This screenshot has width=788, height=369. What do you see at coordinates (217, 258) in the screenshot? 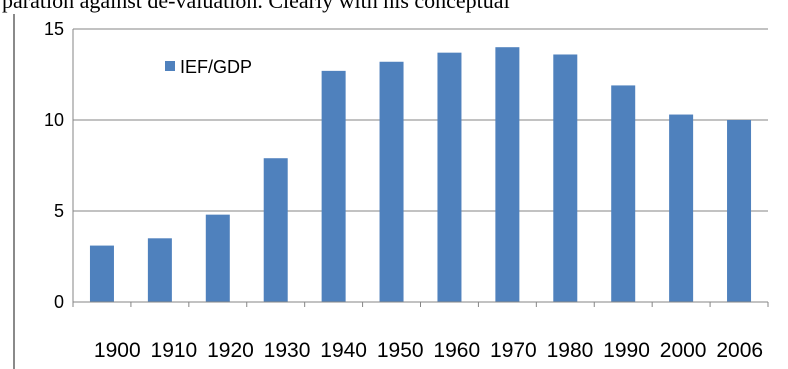
I see `bar-1920` at bounding box center [217, 258].